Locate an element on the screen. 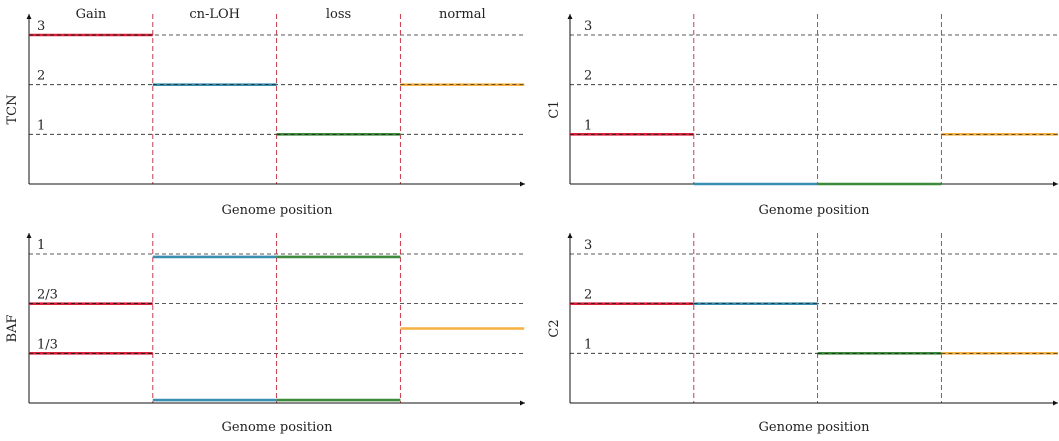 This screenshot has width=1059, height=441. segment-label-normal: normal is located at coordinates (462, 14).